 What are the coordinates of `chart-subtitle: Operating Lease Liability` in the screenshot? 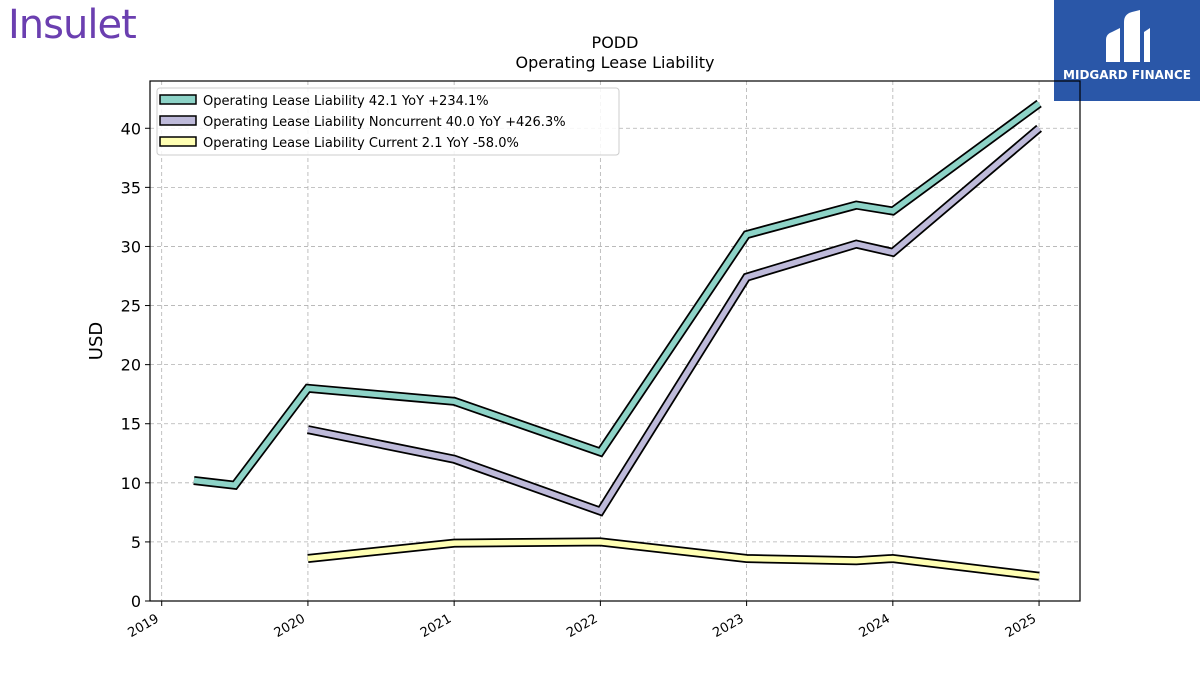 It's located at (614, 62).